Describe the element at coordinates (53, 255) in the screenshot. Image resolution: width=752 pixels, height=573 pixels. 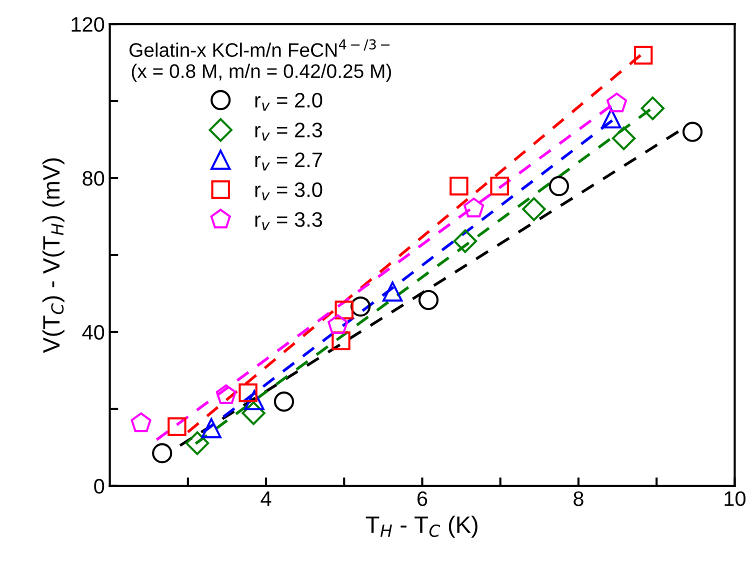
I see `y-axis-title: V(T$_{C}$) - V(T$_{H}$) (mV)` at that location.